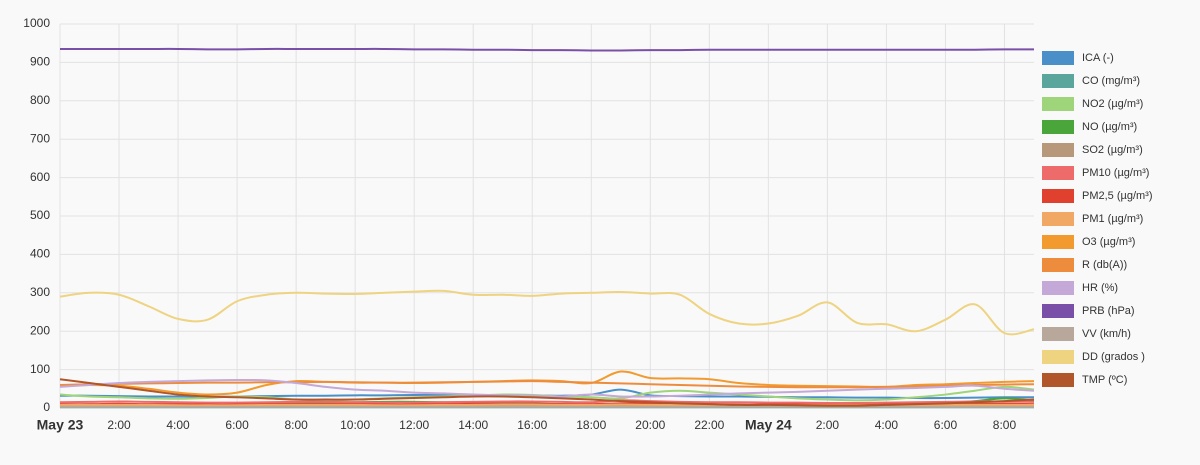  I want to click on y-tick-label: 500, so click(40, 215).